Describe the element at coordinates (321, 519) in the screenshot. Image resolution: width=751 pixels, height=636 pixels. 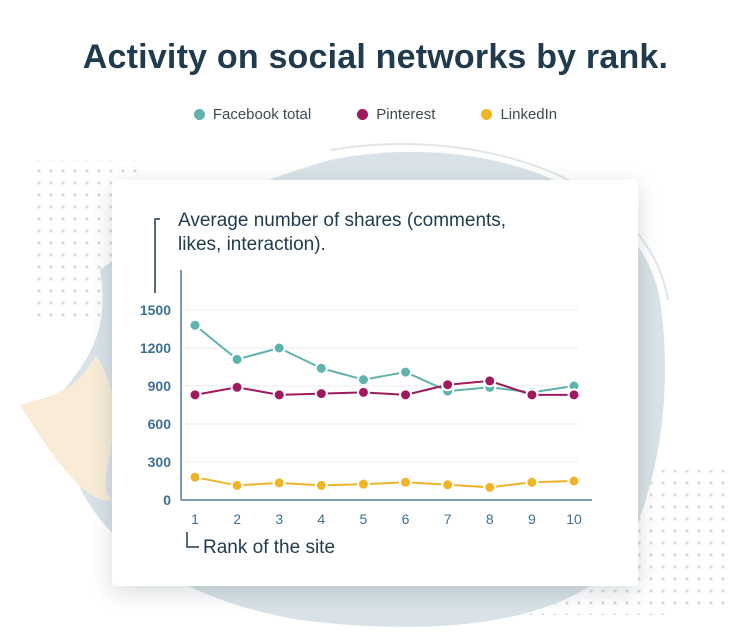
I see `x-tick-label-4: 4` at that location.